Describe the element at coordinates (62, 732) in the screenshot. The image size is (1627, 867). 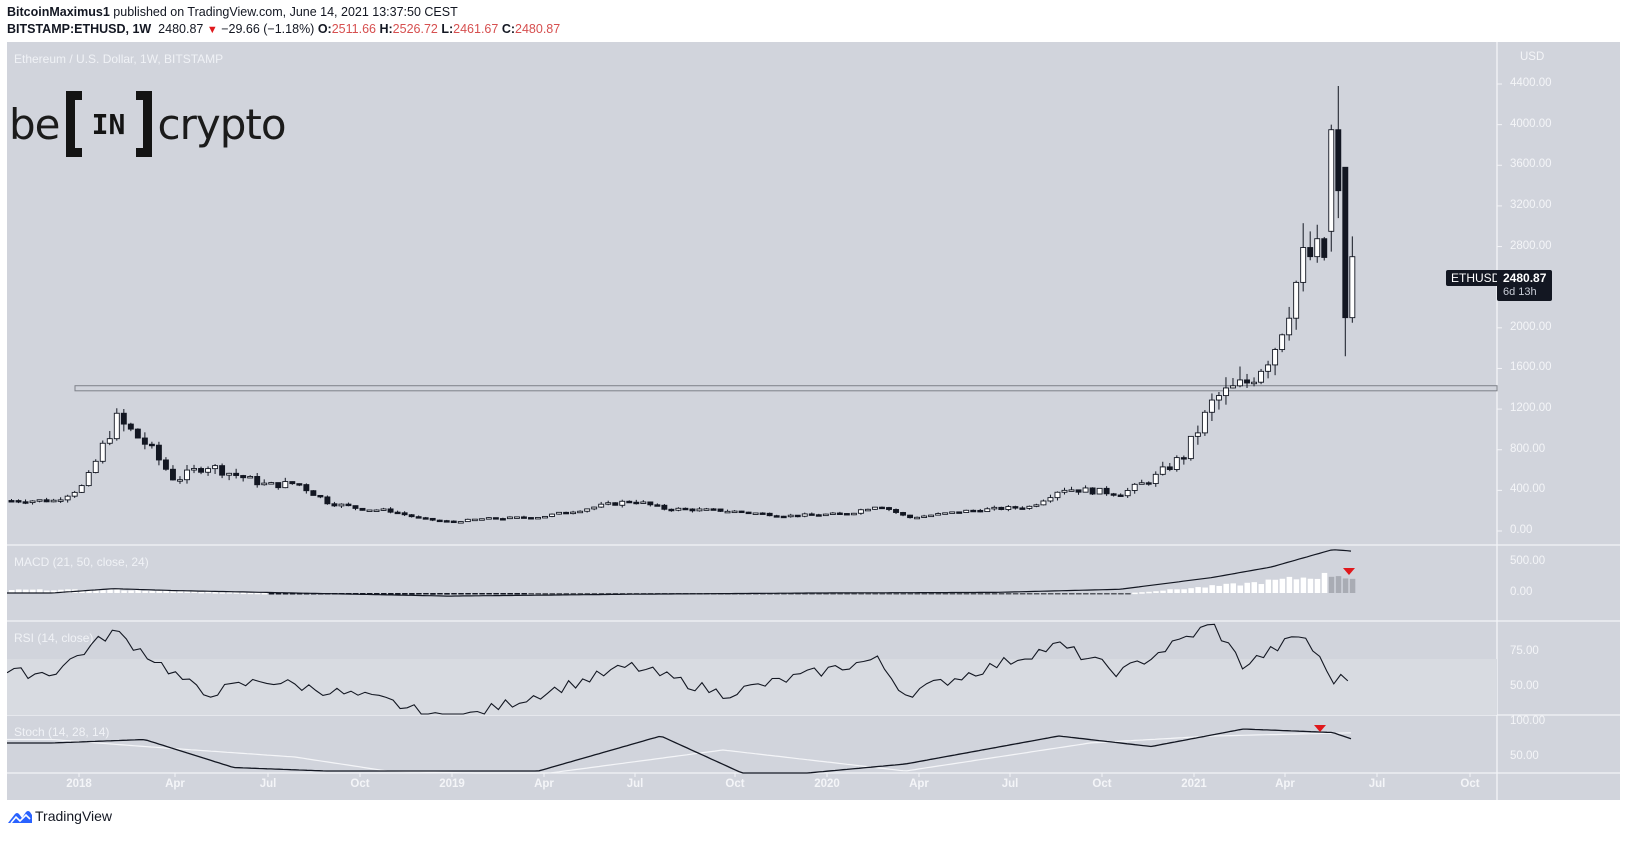
I see `stoch-title: Stoch (14, 28, 14)` at that location.